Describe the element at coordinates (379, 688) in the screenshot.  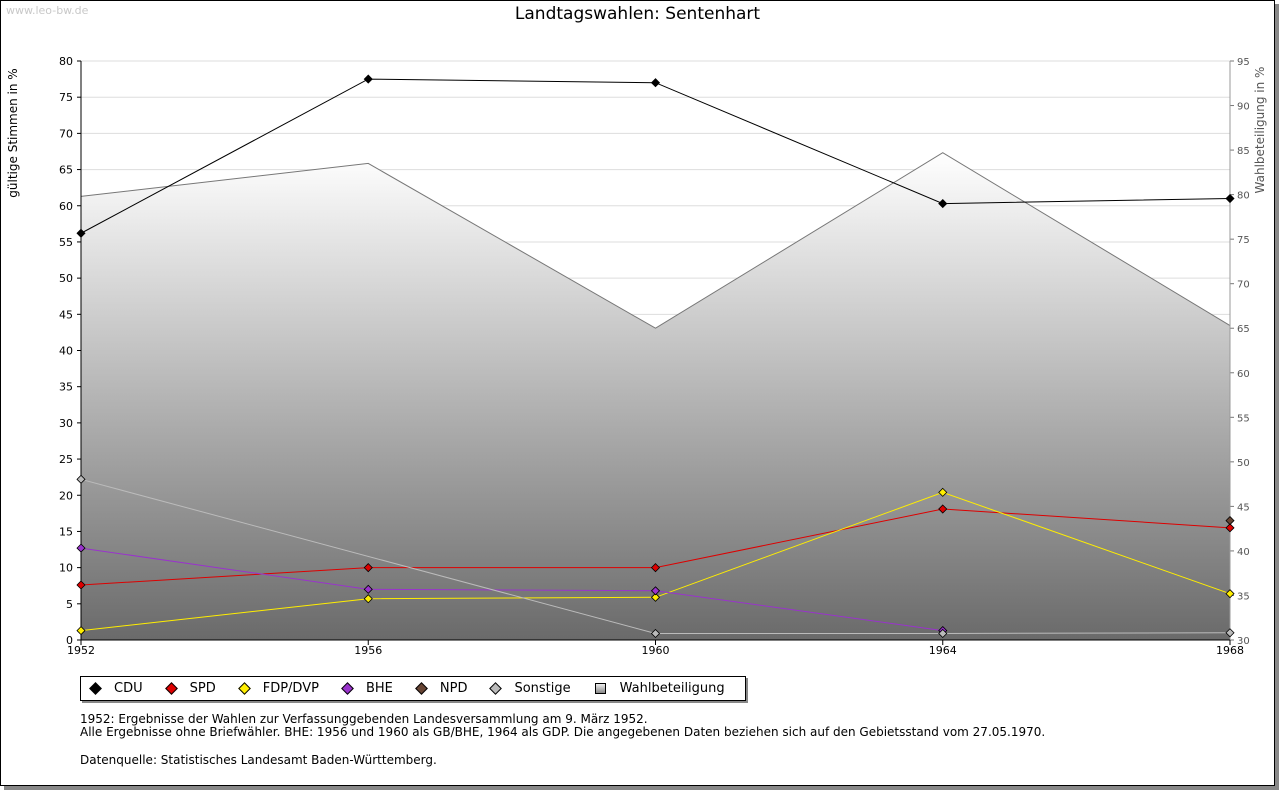
I see `legend-label-bhe: BHE` at that location.